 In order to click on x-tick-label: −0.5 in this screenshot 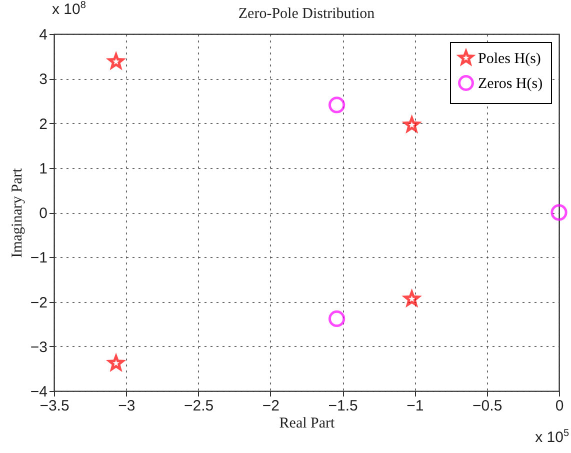, I will do `click(487, 406)`.